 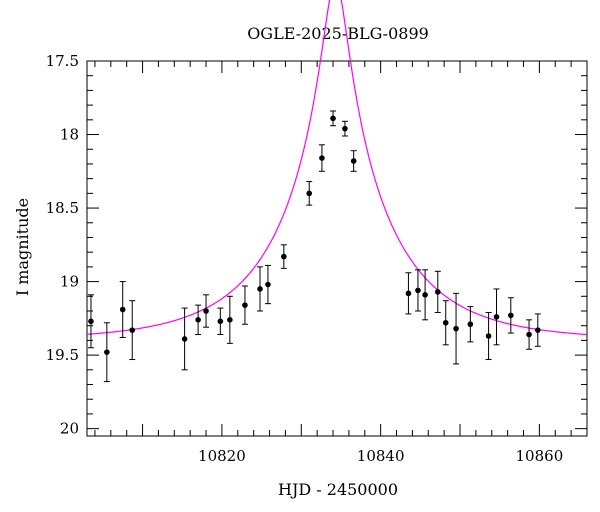 What do you see at coordinates (22, 247) in the screenshot?
I see `y-axis-label: I magnitude` at bounding box center [22, 247].